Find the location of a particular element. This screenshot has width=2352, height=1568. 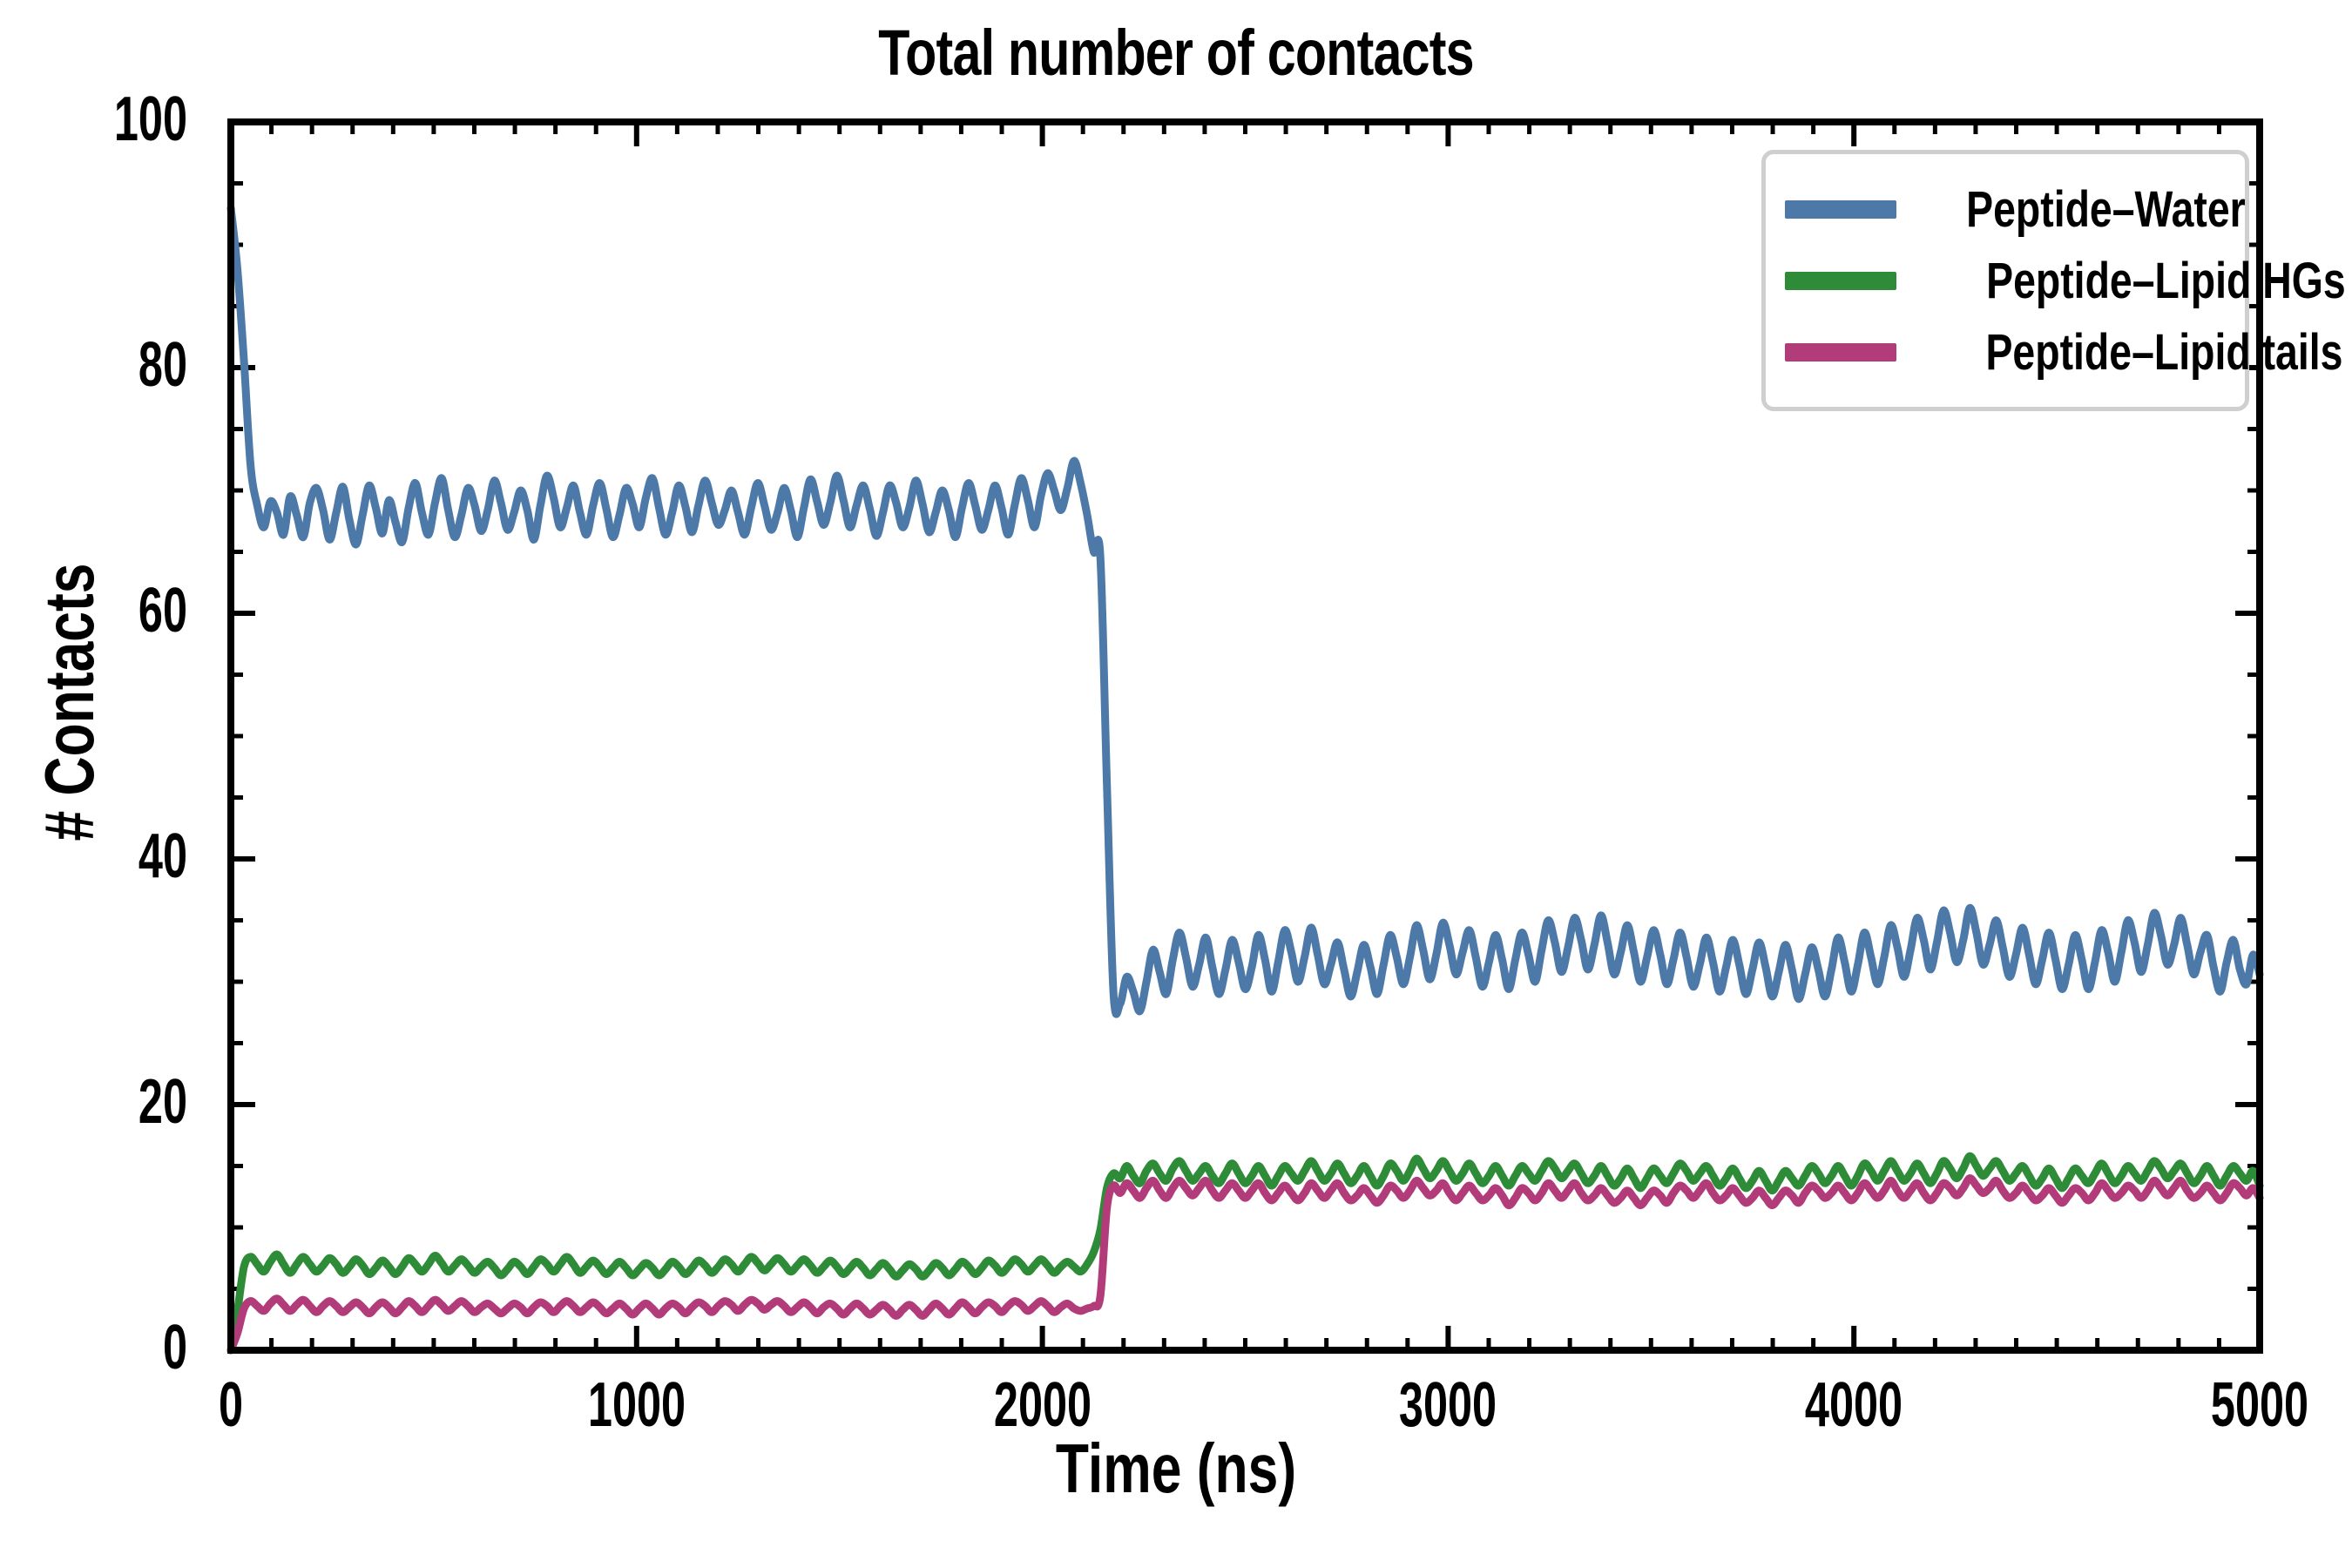

legend-label-peptide-lipid-tails: Peptide–Lipid tails is located at coordinates (2164, 352).